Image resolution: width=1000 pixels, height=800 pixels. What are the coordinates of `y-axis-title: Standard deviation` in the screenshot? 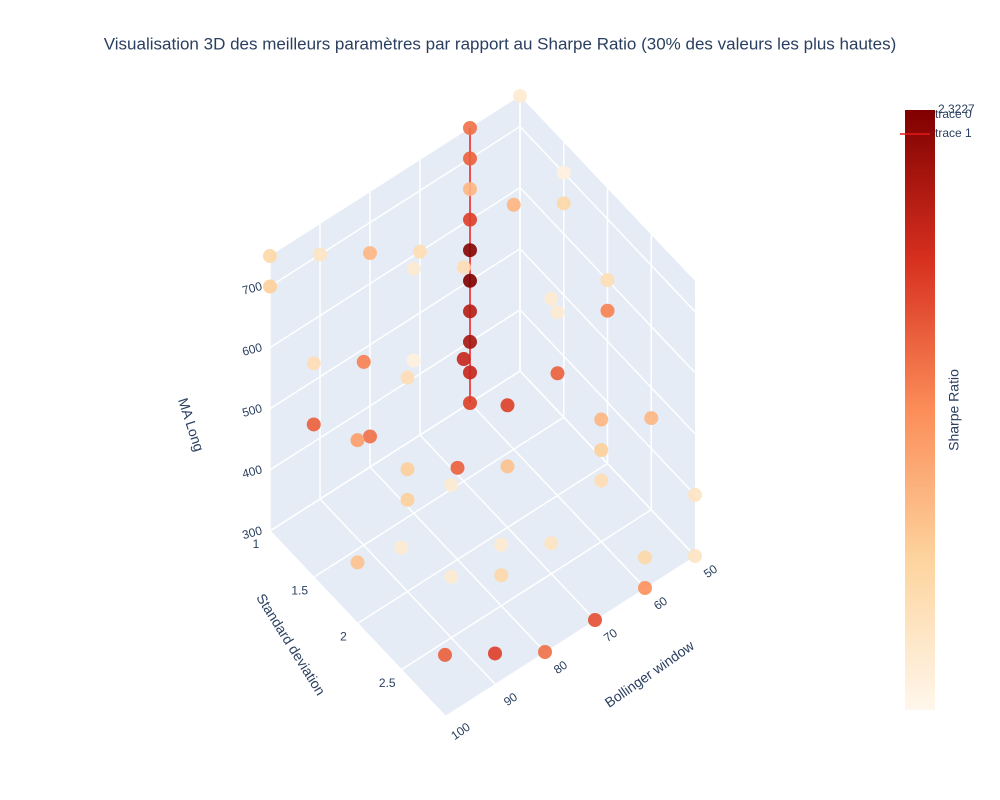 It's located at (290, 645).